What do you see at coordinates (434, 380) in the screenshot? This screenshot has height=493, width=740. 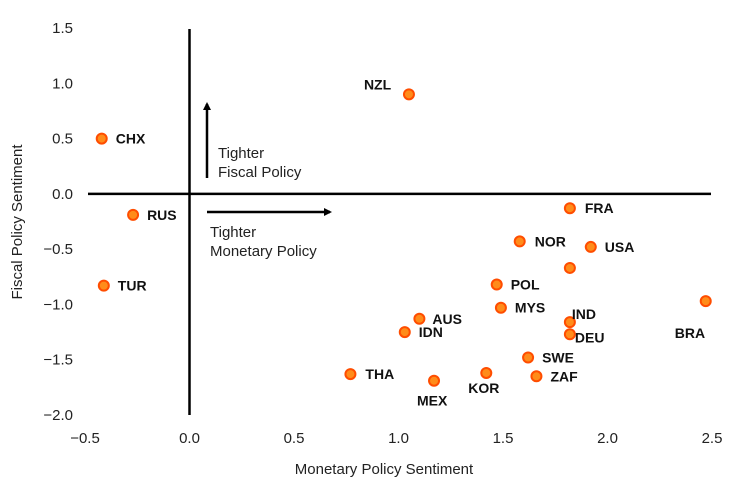 I see `data-point-mex` at bounding box center [434, 380].